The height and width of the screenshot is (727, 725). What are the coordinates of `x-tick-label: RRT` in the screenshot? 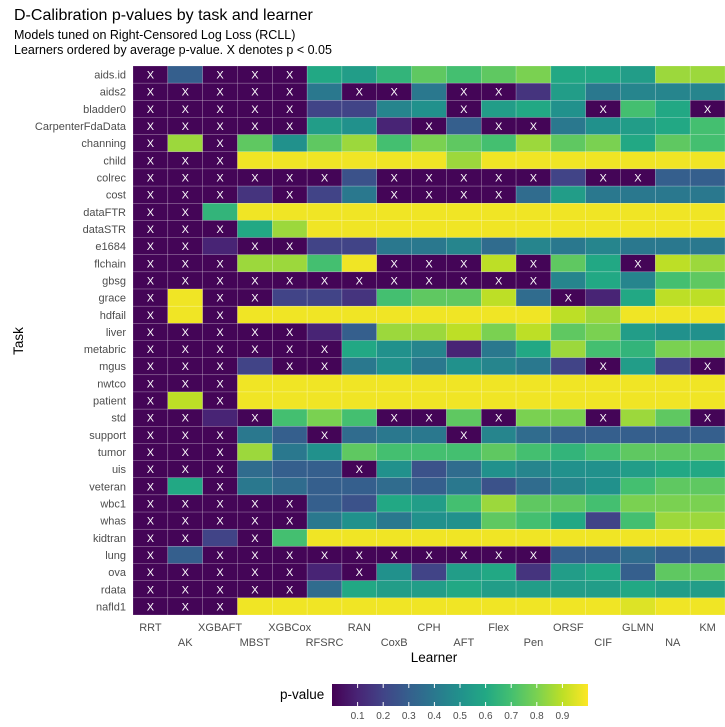 It's located at (150, 628).